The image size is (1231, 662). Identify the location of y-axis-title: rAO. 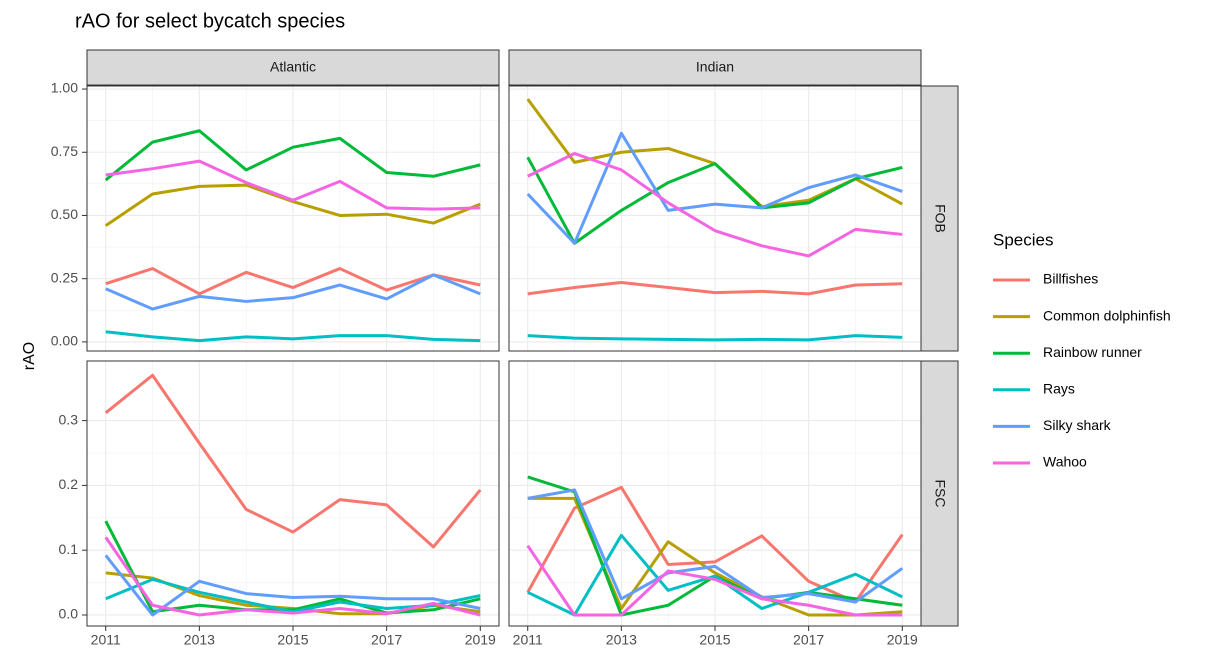
(29, 356).